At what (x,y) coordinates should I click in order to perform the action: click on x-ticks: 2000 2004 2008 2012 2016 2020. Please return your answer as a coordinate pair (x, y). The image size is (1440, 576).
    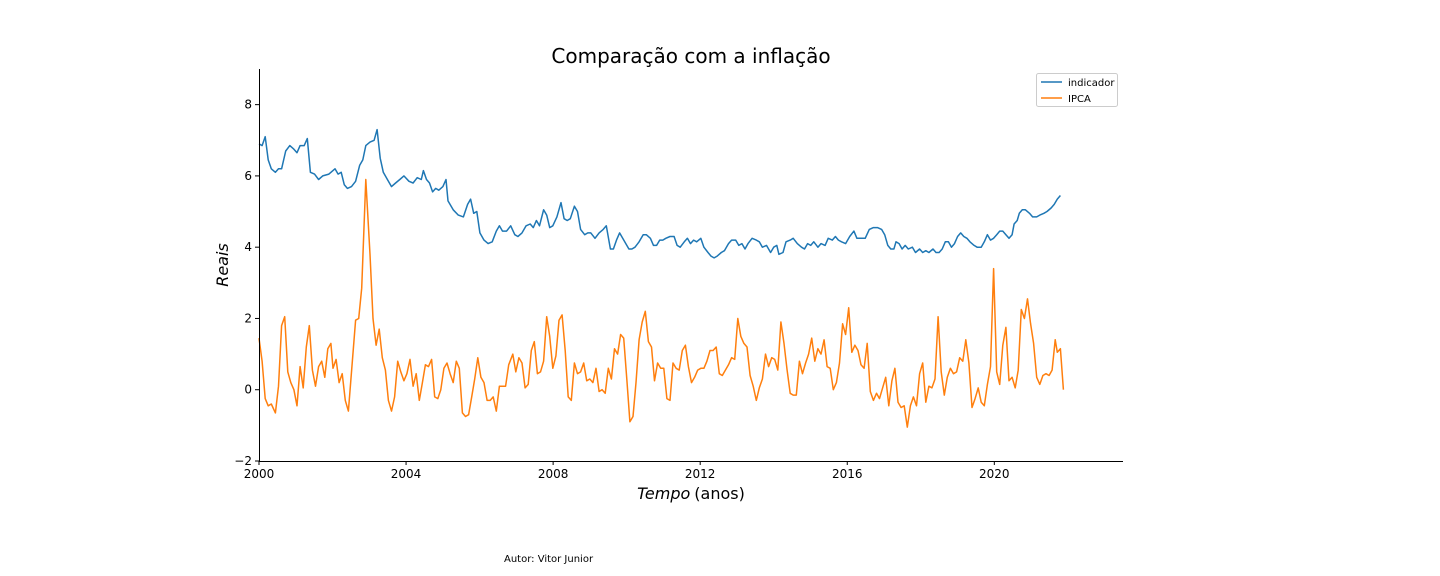
    Looking at the image, I should click on (627, 471).